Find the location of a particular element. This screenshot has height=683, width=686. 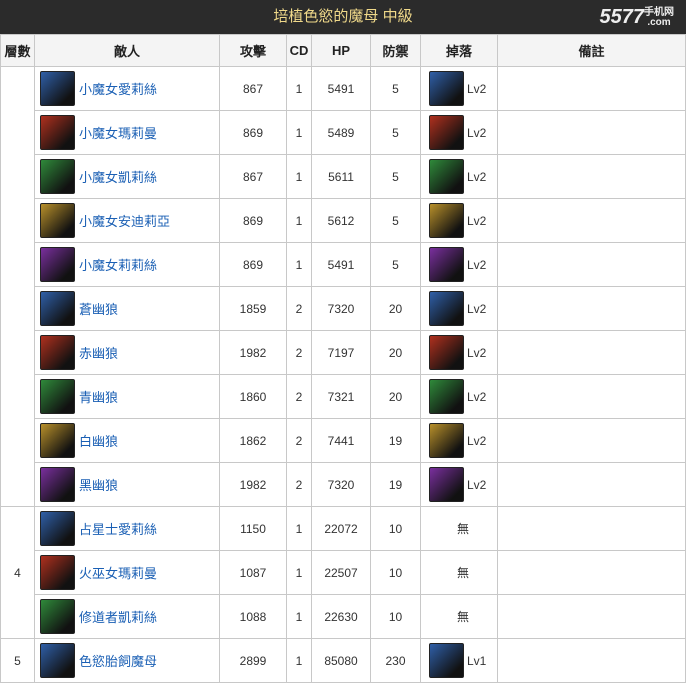

enemy-link: 蒼幽狼 is located at coordinates (99, 309).